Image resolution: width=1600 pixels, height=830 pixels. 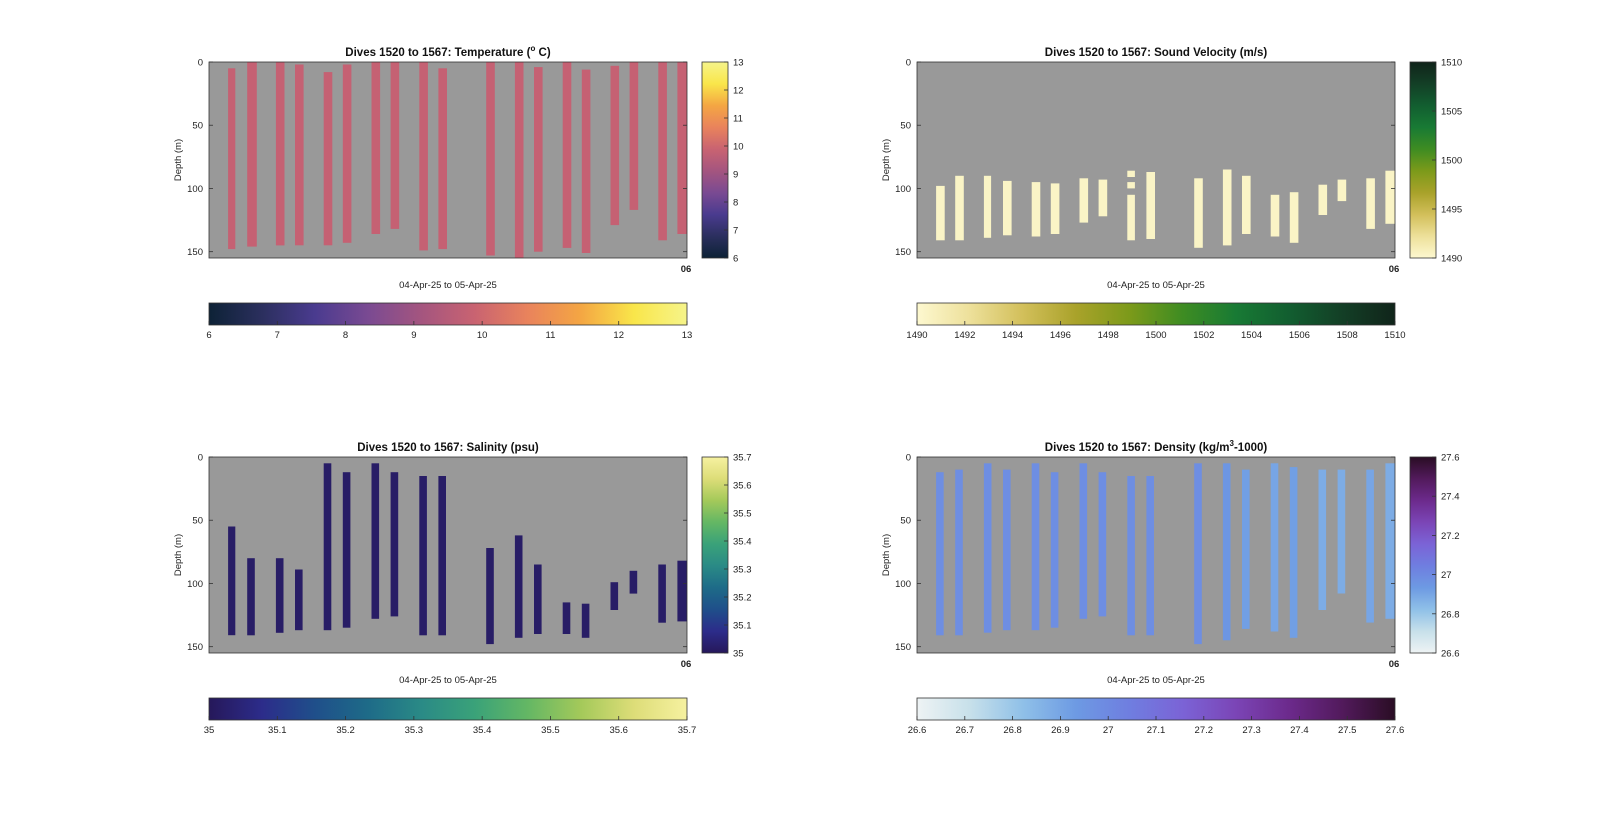 What do you see at coordinates (448, 448) in the screenshot?
I see `chart-title-text: Dives 1520 to 1567: Salinity (psu)` at bounding box center [448, 448].